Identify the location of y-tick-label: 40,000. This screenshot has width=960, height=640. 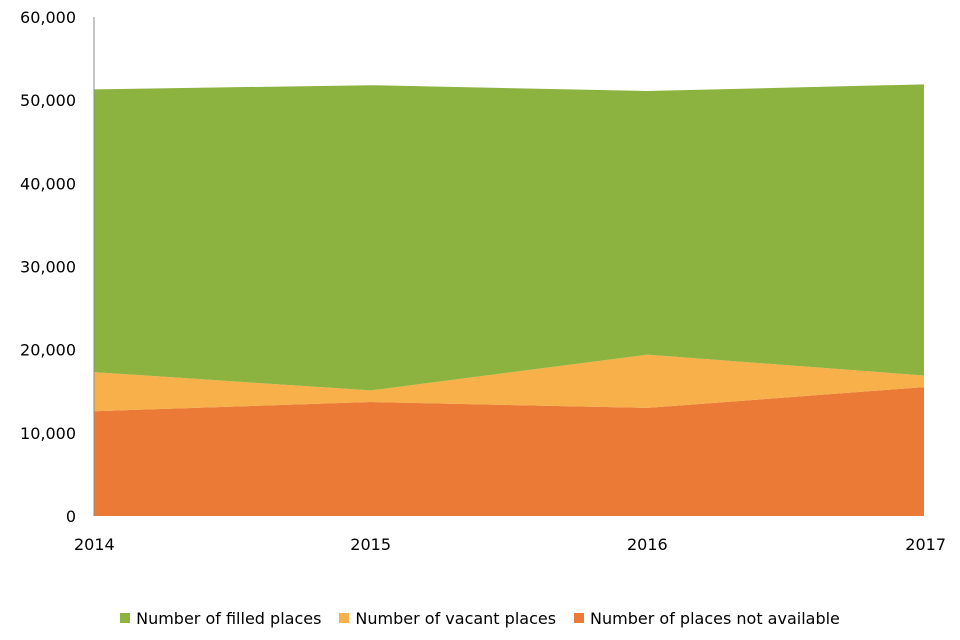
(48, 183).